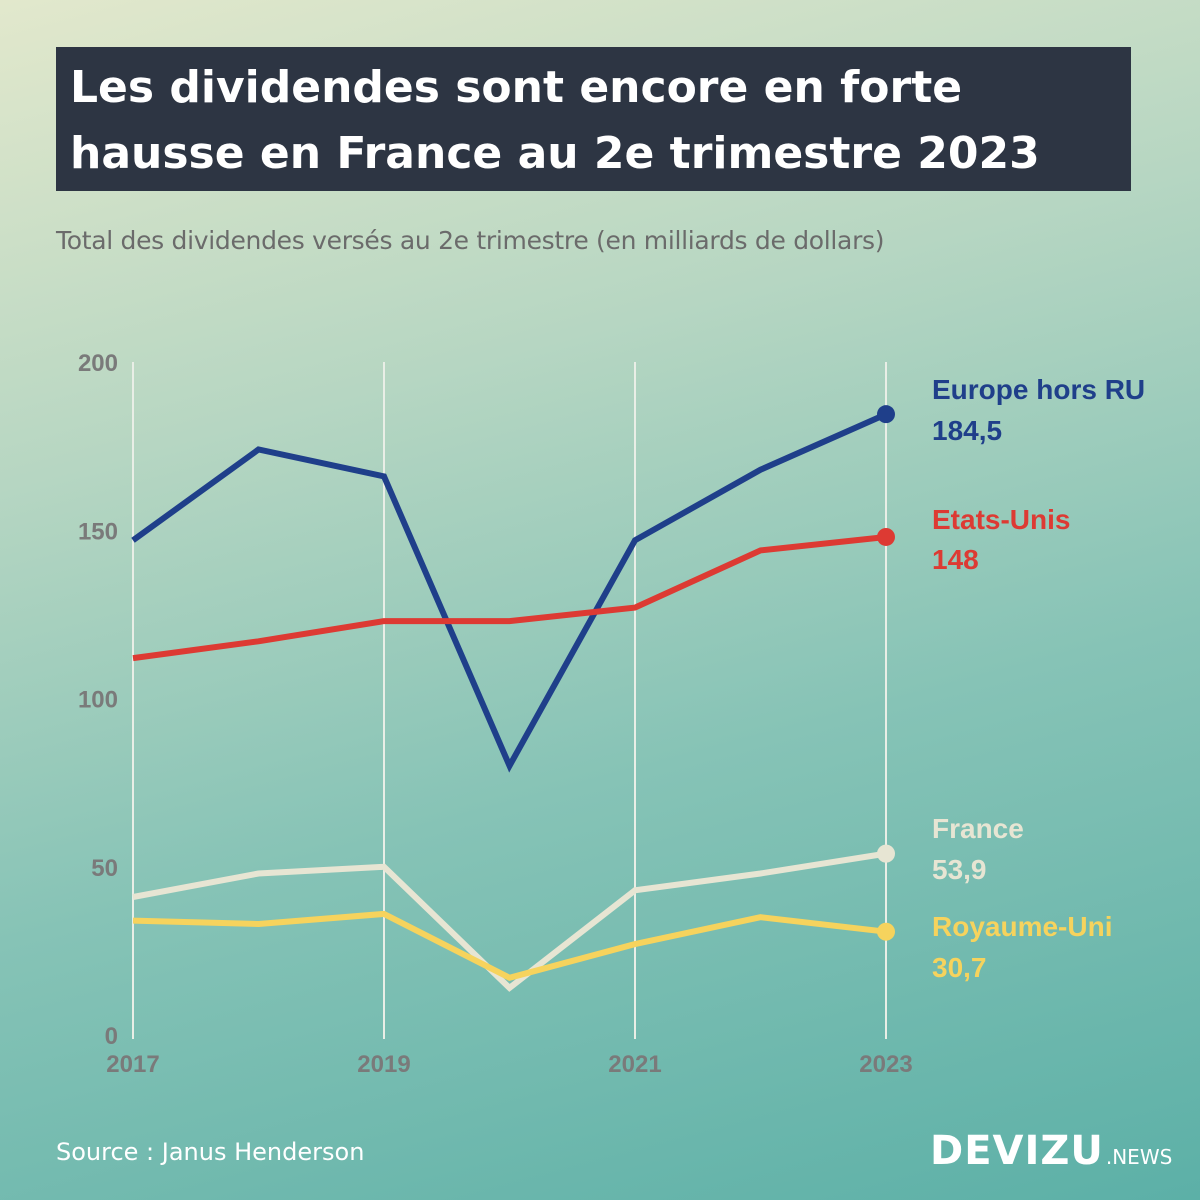  What do you see at coordinates (886, 931) in the screenshot?
I see `end-point-royaume-uni` at bounding box center [886, 931].